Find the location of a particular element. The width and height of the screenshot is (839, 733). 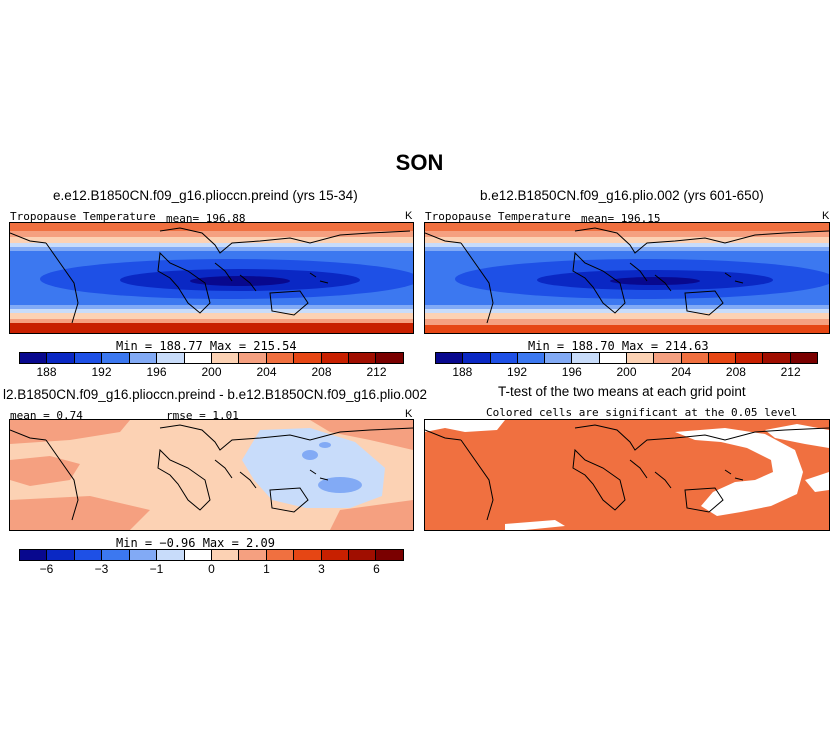

panel2-colorbar-tick-label: 208 is located at coordinates (735, 372).